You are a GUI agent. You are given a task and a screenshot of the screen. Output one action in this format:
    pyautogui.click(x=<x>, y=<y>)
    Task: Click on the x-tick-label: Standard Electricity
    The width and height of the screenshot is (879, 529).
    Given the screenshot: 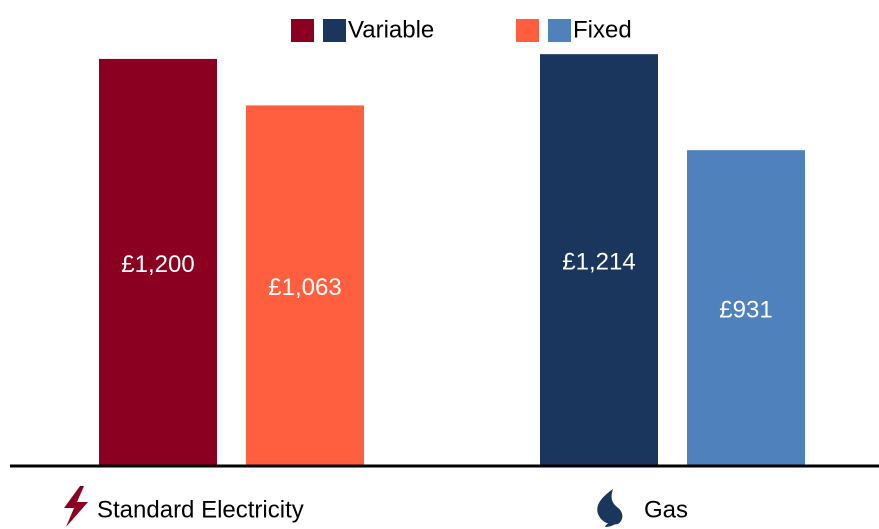 What is the action you would take?
    pyautogui.click(x=200, y=509)
    